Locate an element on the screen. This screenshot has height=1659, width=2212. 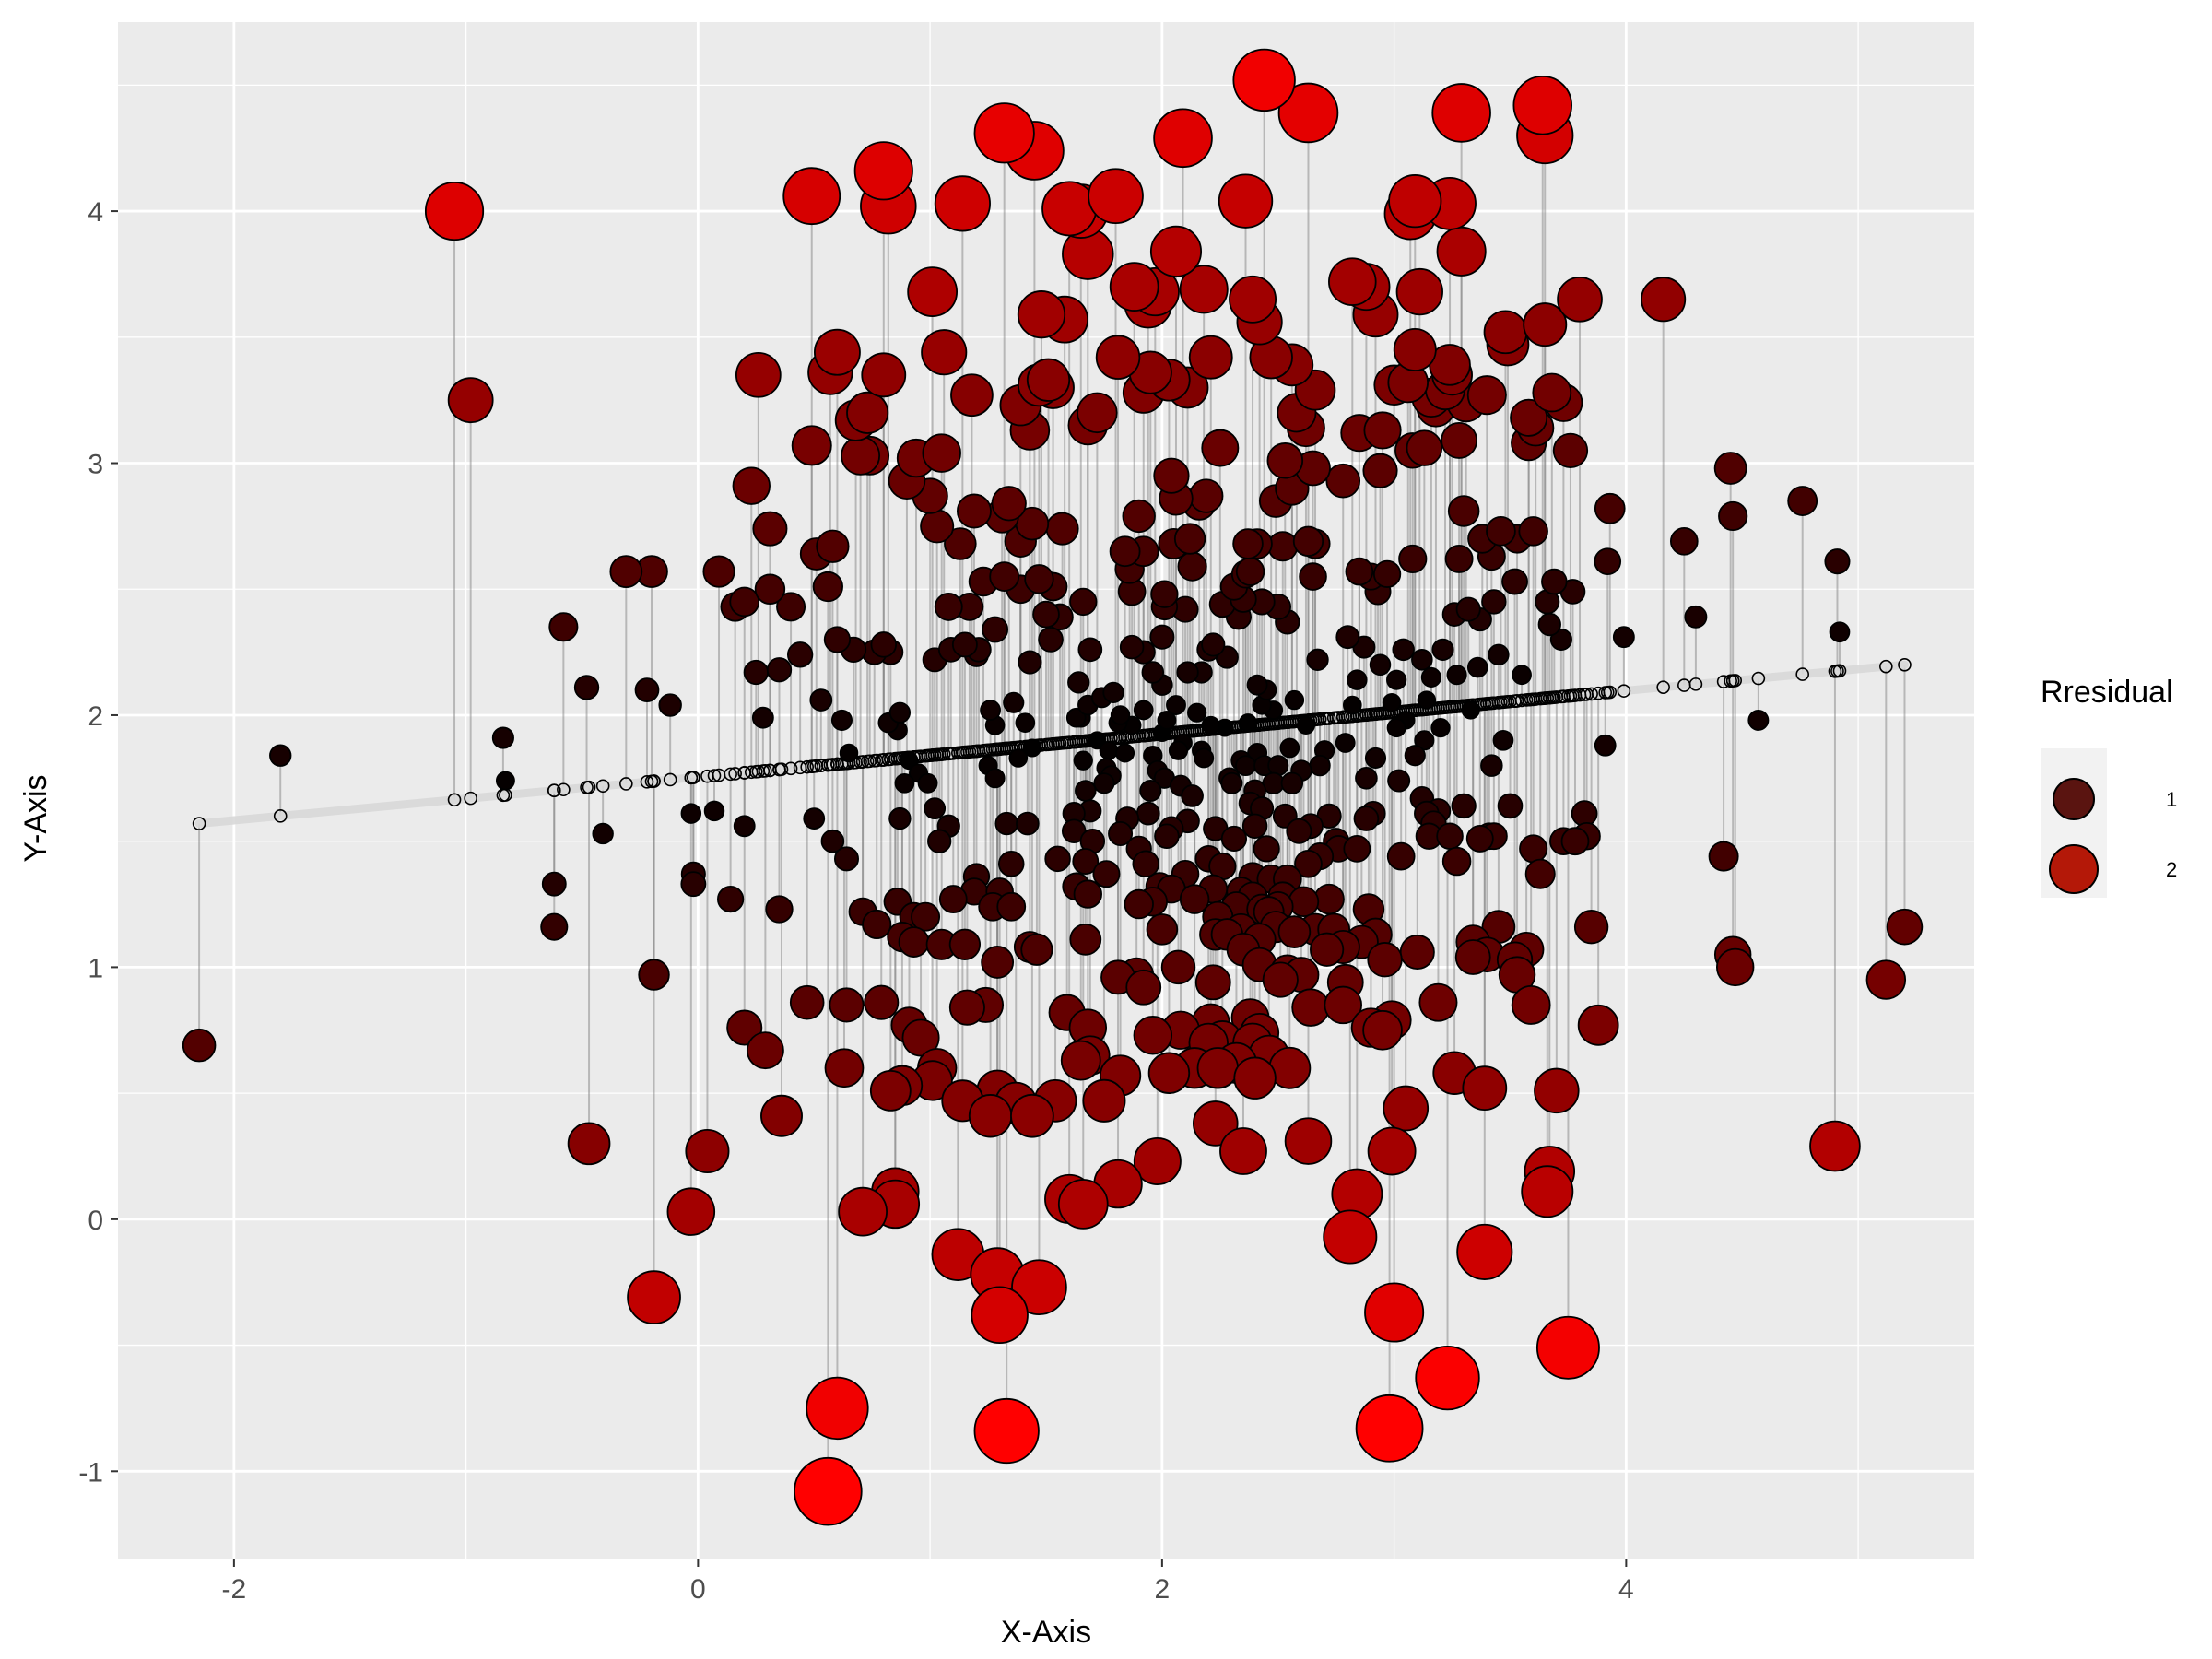
legend-title: Rresidual is located at coordinates (2107, 692).